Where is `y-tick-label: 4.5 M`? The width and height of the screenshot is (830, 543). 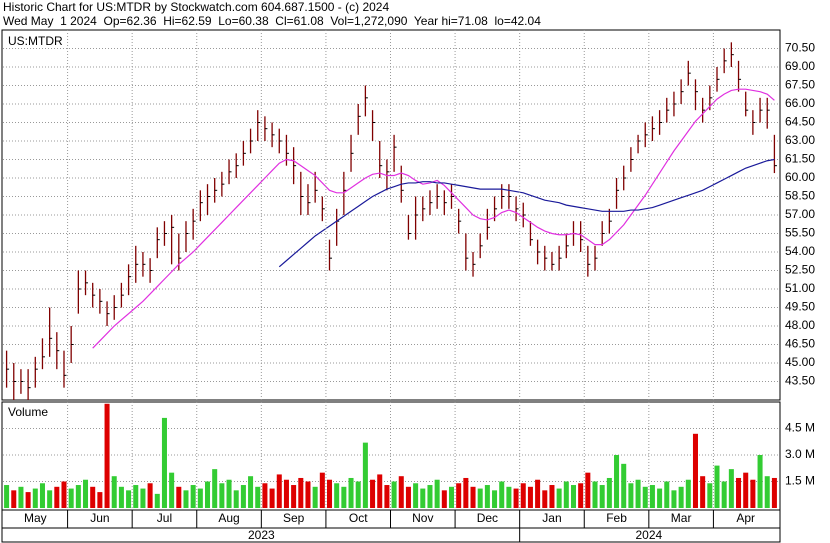 y-tick-label: 4.5 M is located at coordinates (800, 428).